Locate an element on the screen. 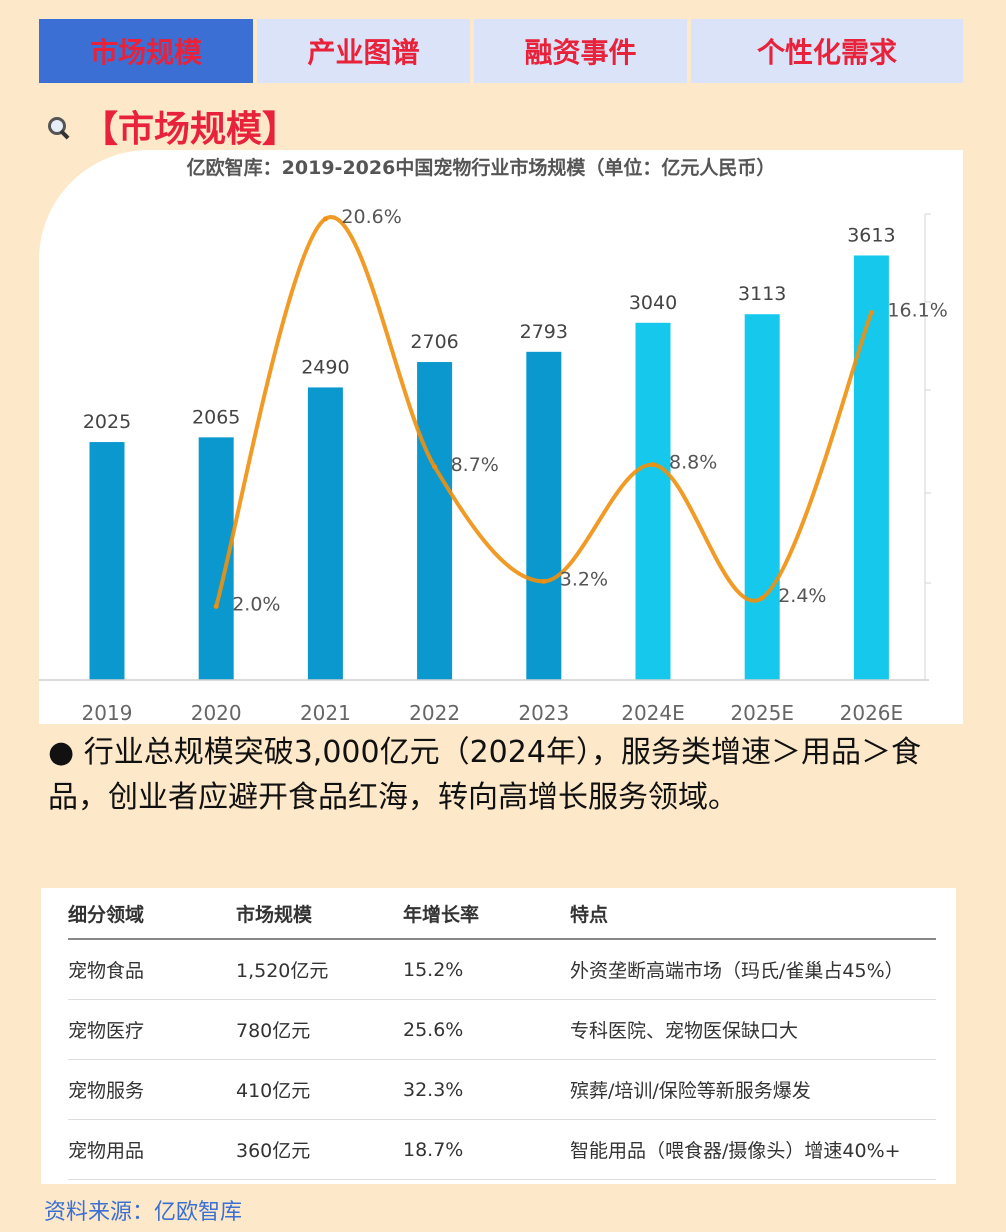  growth-rate-label: 2.4% is located at coordinates (802, 596).